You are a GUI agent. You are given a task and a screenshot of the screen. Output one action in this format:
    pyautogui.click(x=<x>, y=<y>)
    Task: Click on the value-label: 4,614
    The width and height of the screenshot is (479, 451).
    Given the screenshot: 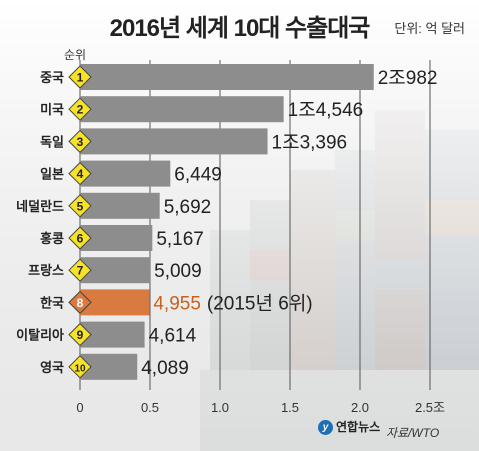 What is the action you would take?
    pyautogui.click(x=173, y=336)
    